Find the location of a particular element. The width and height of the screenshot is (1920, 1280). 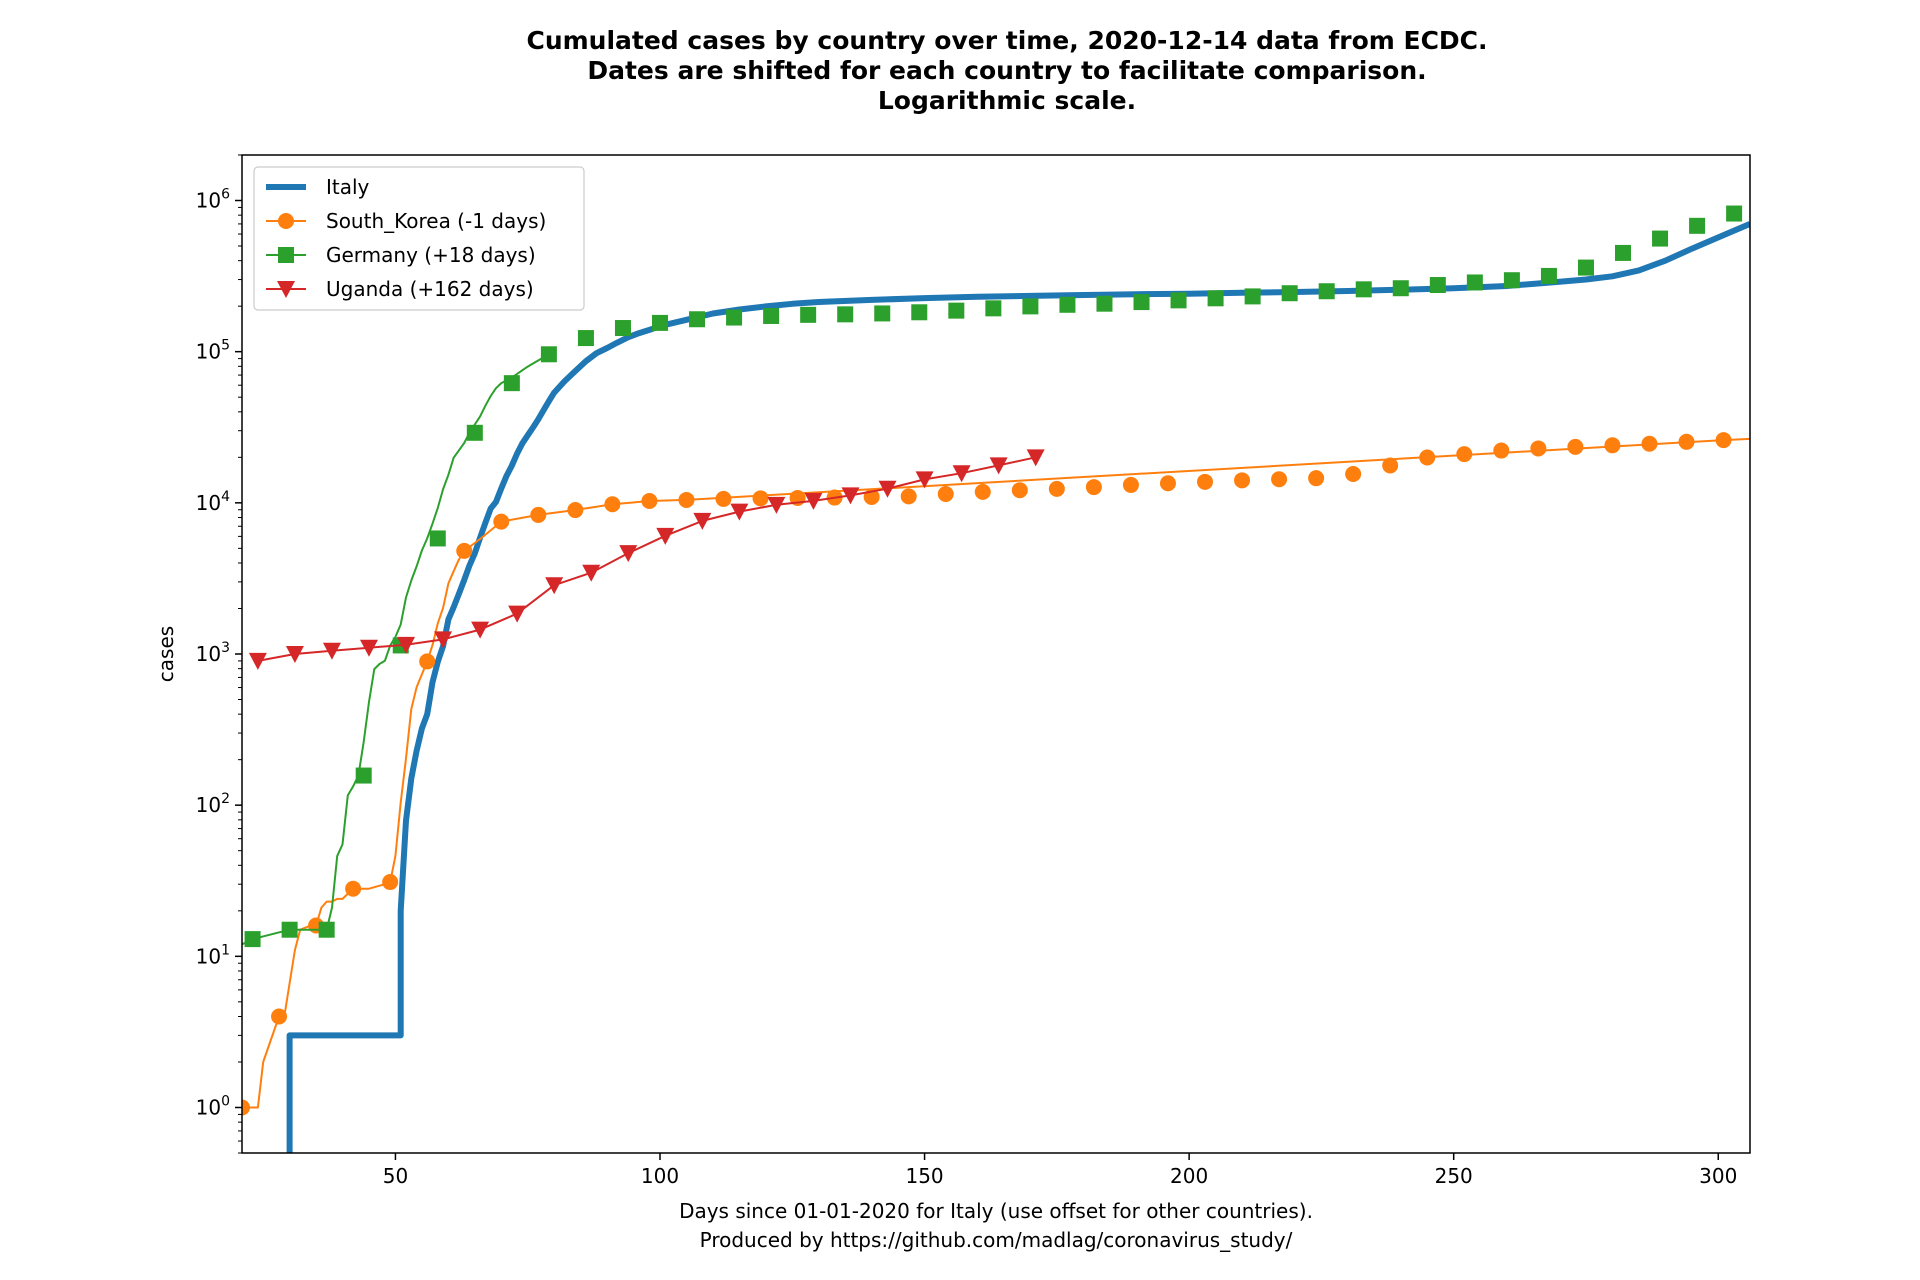

y-tick-label: 10⁴ is located at coordinates (213, 502).